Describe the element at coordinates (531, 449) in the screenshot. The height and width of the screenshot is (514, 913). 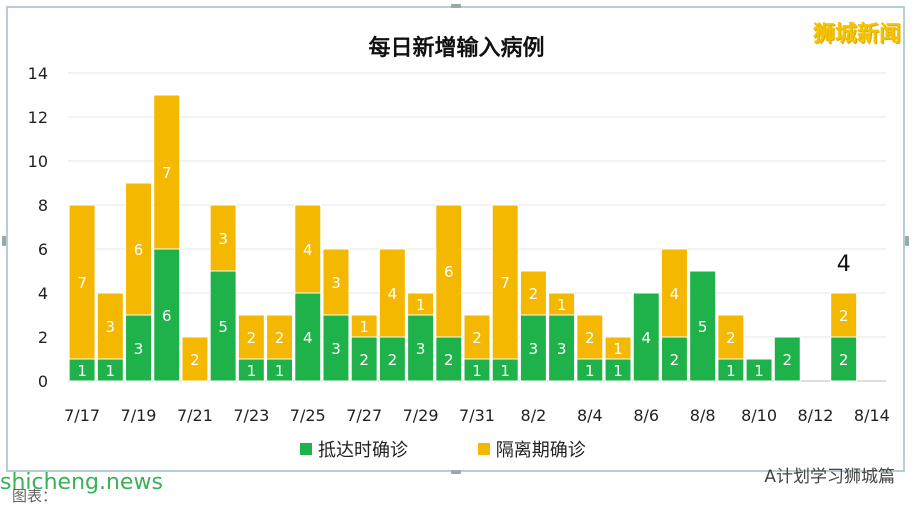
I see `legend-item-quarantine: 隔离期确诊` at that location.